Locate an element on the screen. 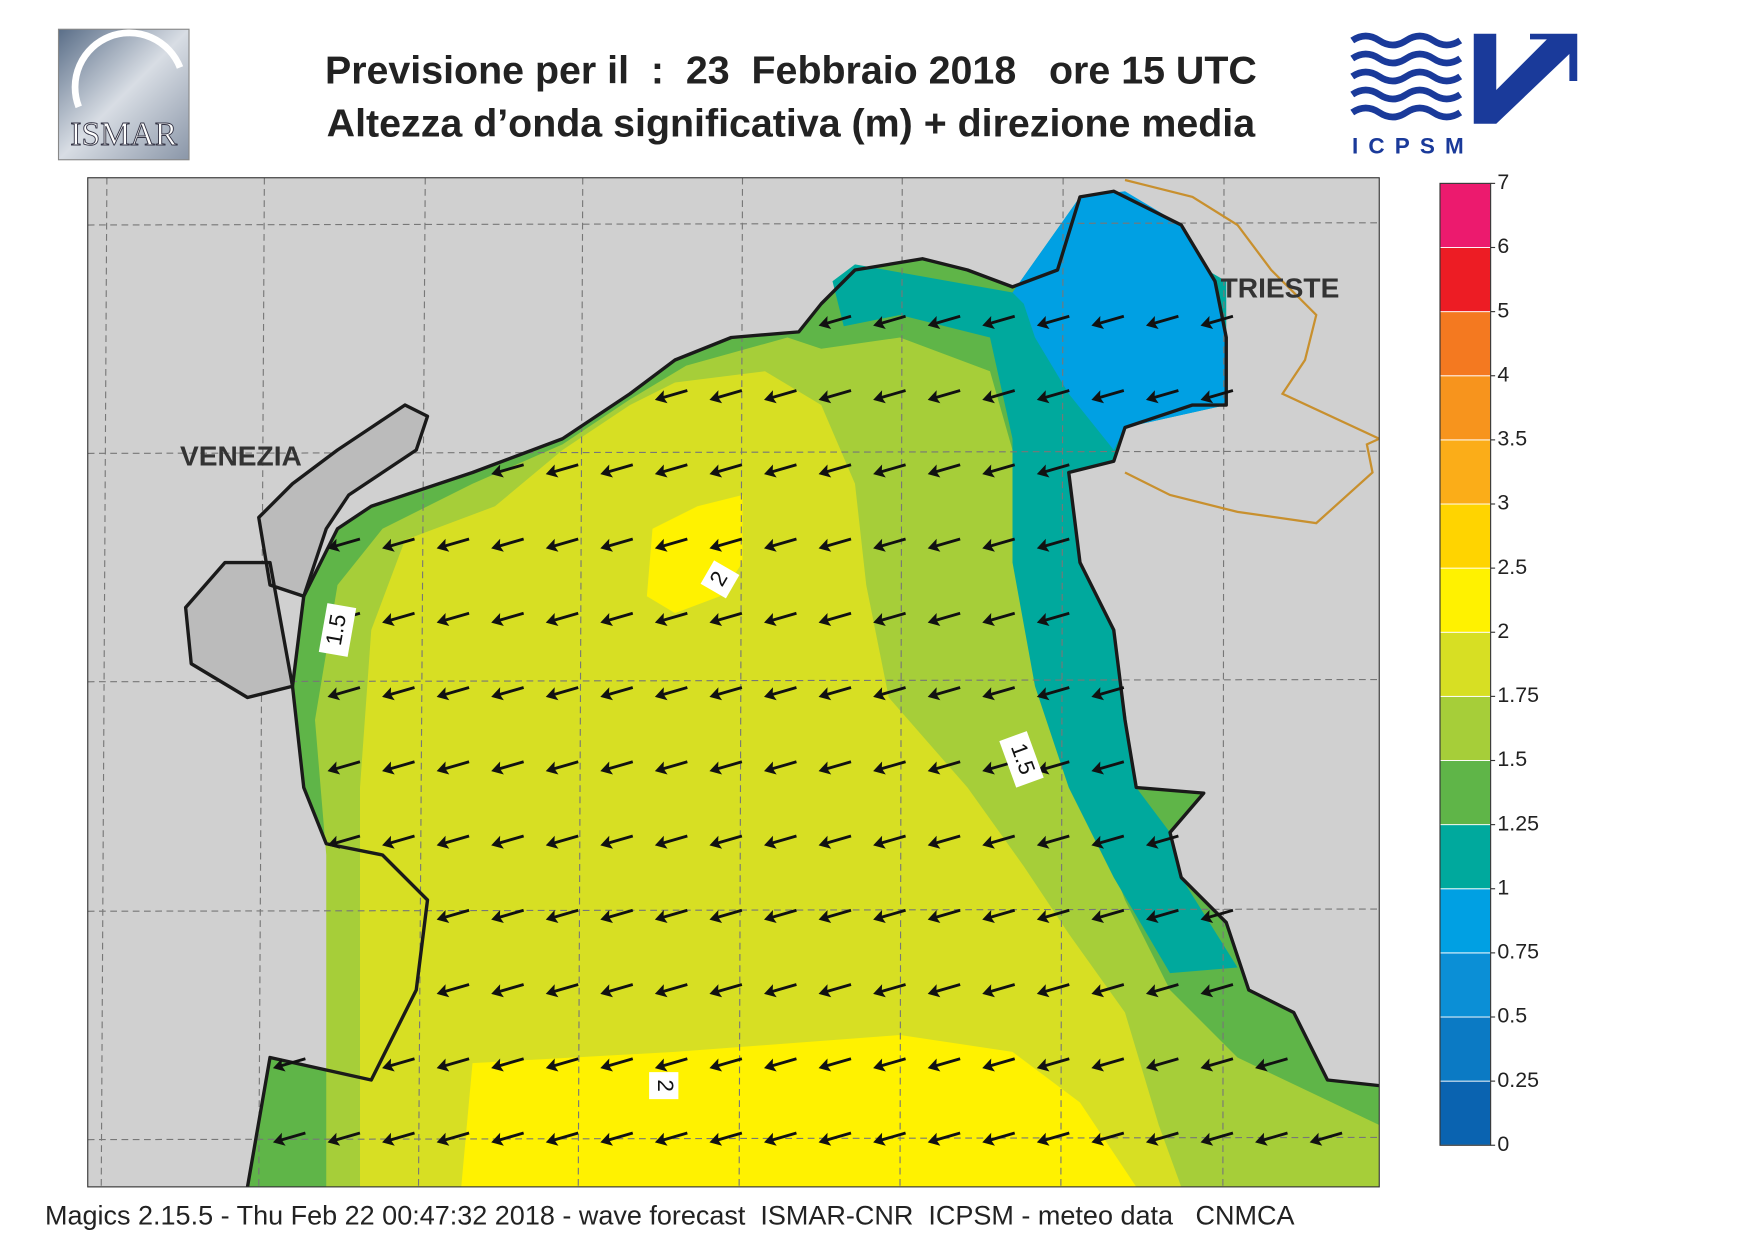 The image size is (1755, 1242). contour-label: 2 is located at coordinates (665, 1085).